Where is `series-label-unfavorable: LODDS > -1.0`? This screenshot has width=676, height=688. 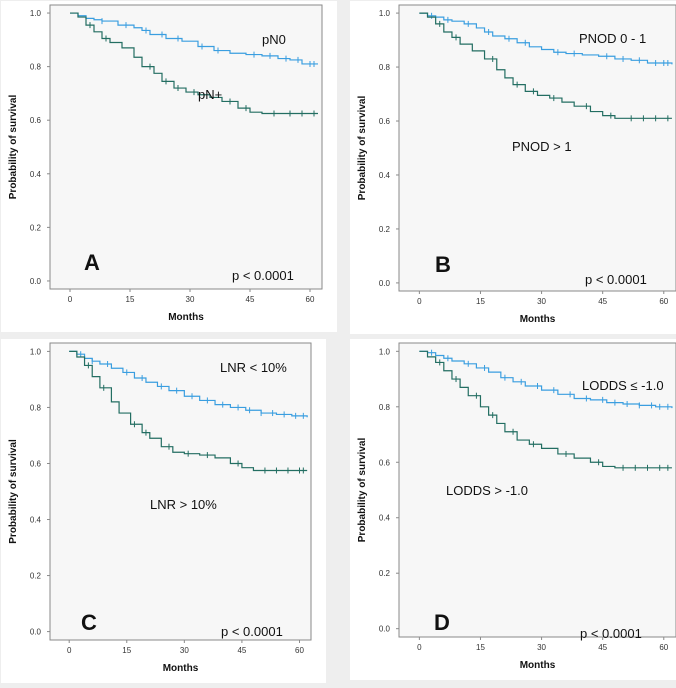 series-label-unfavorable: LODDS > -1.0 is located at coordinates (487, 490).